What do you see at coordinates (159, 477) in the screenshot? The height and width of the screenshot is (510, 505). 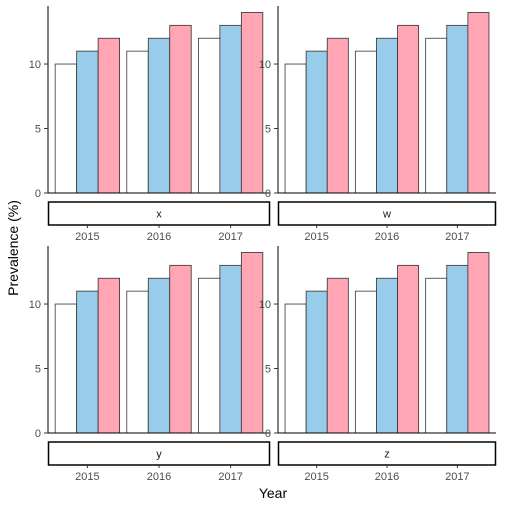 I see `x-tick-label-y-2016: 2016` at bounding box center [159, 477].